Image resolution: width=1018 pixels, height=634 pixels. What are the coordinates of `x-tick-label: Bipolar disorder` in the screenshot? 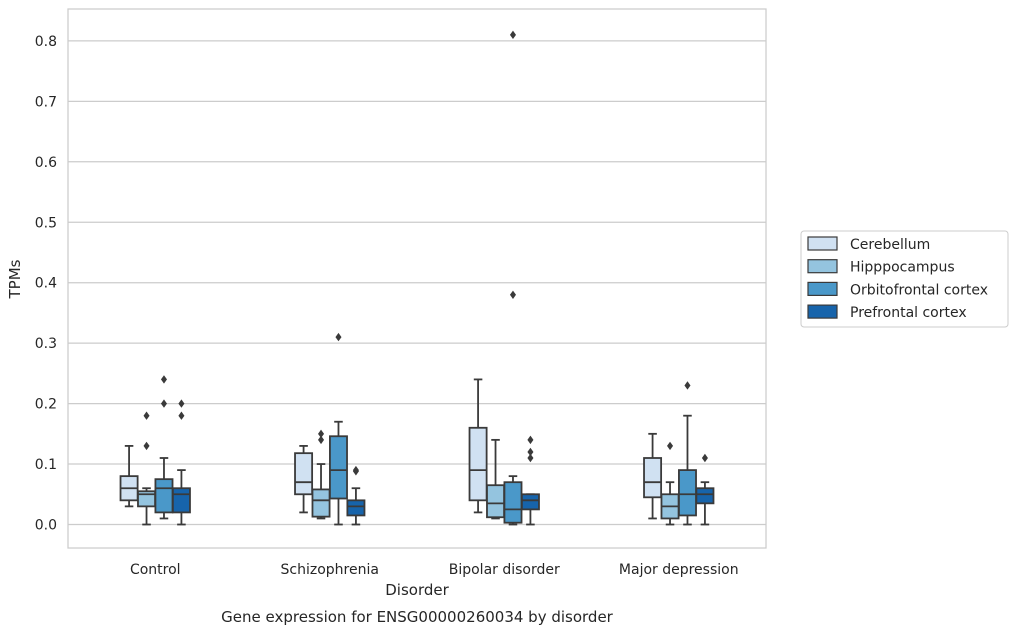 It's located at (504, 570).